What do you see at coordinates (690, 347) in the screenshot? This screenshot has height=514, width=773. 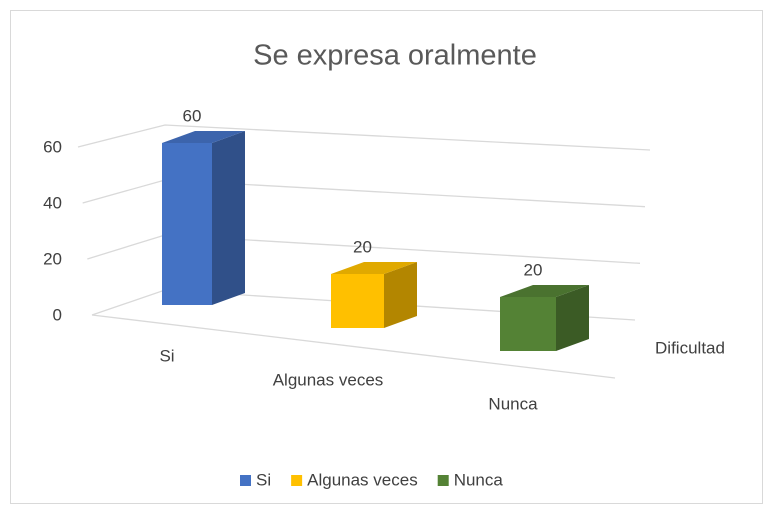 I see `depth-axis-label: Dificultad` at bounding box center [690, 347].